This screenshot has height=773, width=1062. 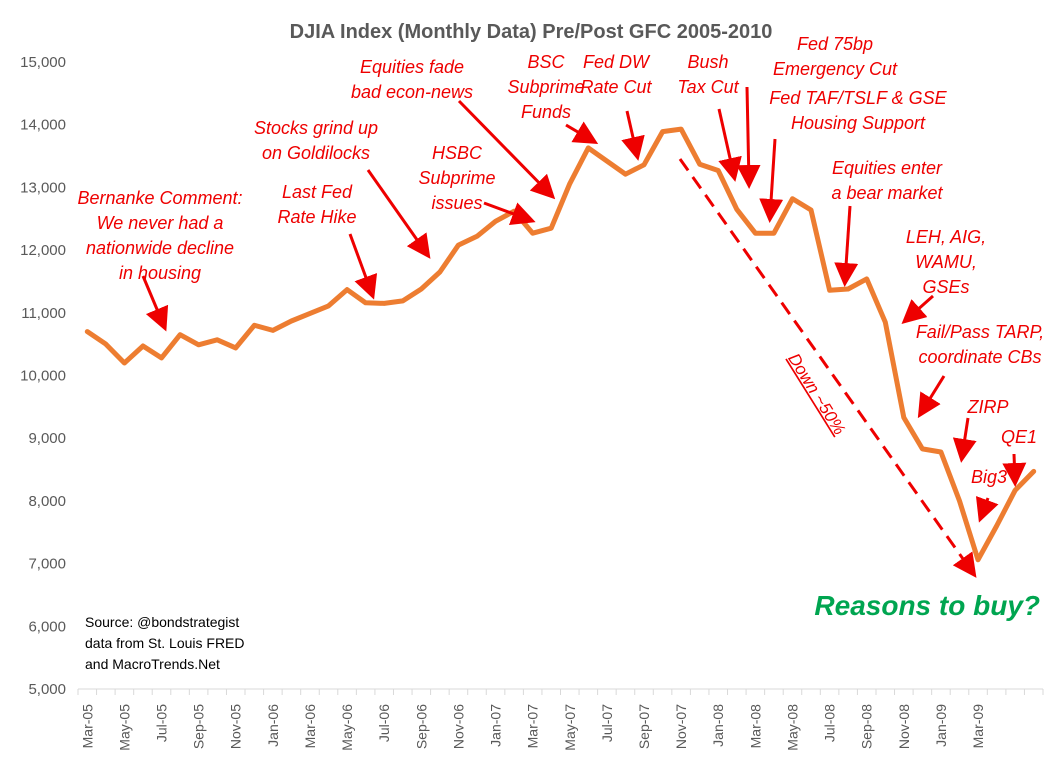 What do you see at coordinates (707, 62) in the screenshot?
I see `annotation-label: Bush` at bounding box center [707, 62].